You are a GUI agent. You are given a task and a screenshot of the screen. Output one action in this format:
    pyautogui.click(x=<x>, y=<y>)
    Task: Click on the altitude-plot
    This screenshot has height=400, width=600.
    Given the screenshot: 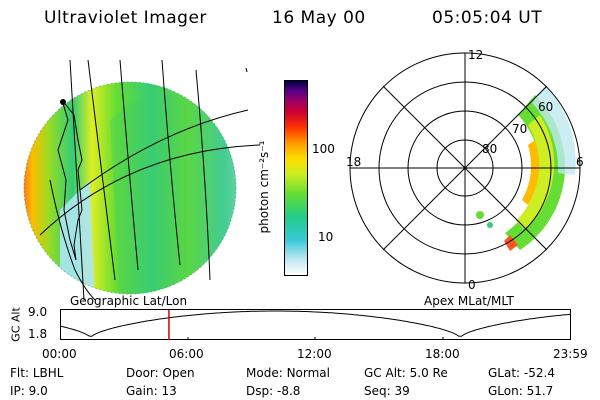 What is the action you would take?
    pyautogui.click(x=316, y=324)
    